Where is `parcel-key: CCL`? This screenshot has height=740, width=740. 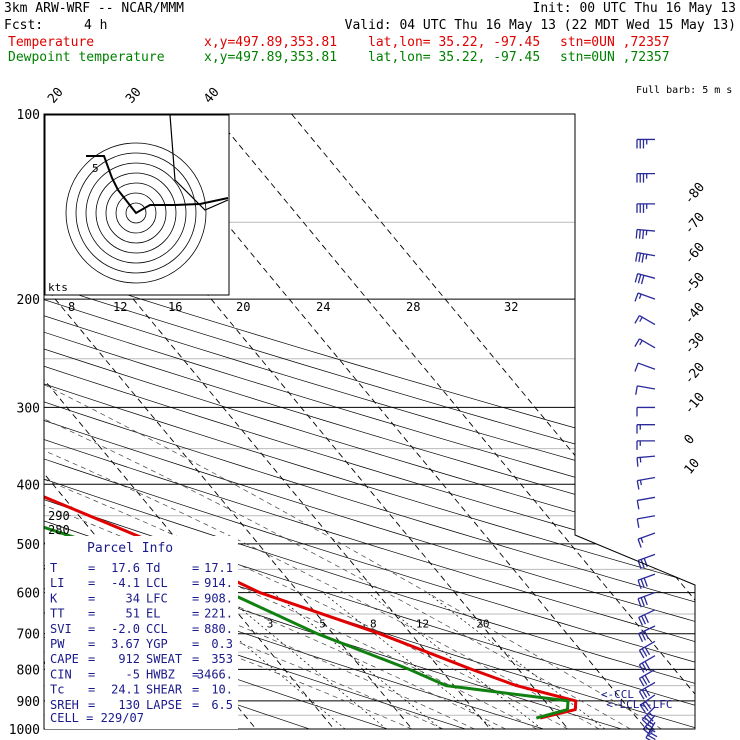
parcel-key: CCL is located at coordinates (157, 629).